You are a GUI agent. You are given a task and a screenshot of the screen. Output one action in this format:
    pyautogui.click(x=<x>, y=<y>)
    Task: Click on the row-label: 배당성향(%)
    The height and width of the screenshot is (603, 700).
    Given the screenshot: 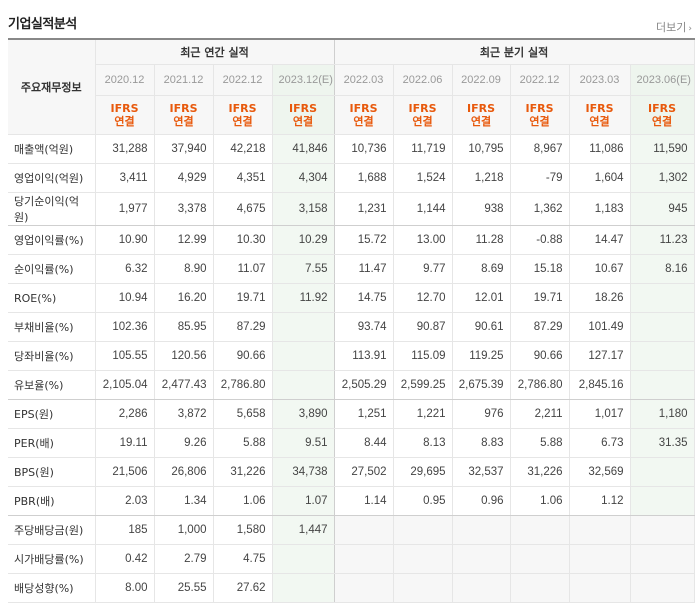 What is the action you would take?
    pyautogui.click(x=52, y=588)
    